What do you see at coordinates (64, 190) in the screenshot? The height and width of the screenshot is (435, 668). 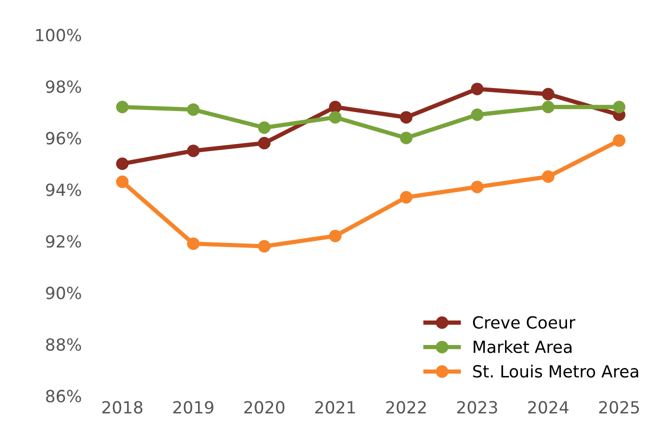 I see `y-tick-label: 94%` at bounding box center [64, 190].